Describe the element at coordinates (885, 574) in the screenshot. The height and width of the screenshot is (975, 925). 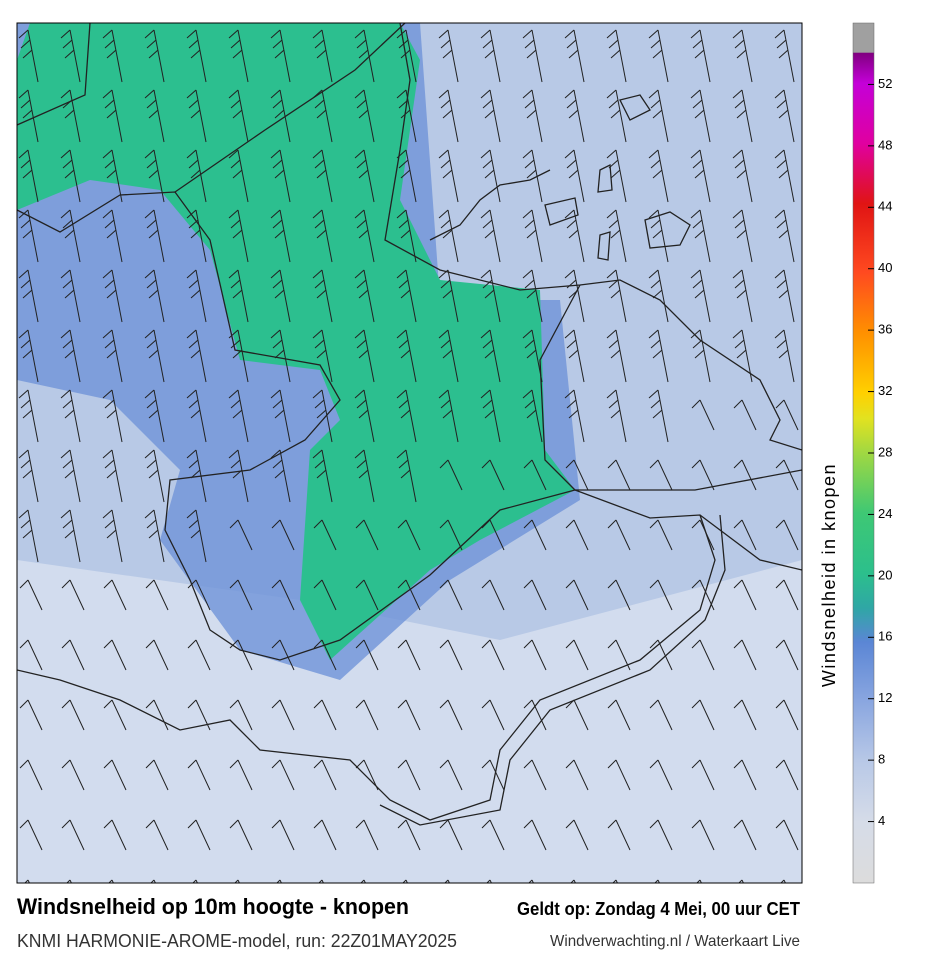
I see `colorbar-tick-label: 20` at that location.